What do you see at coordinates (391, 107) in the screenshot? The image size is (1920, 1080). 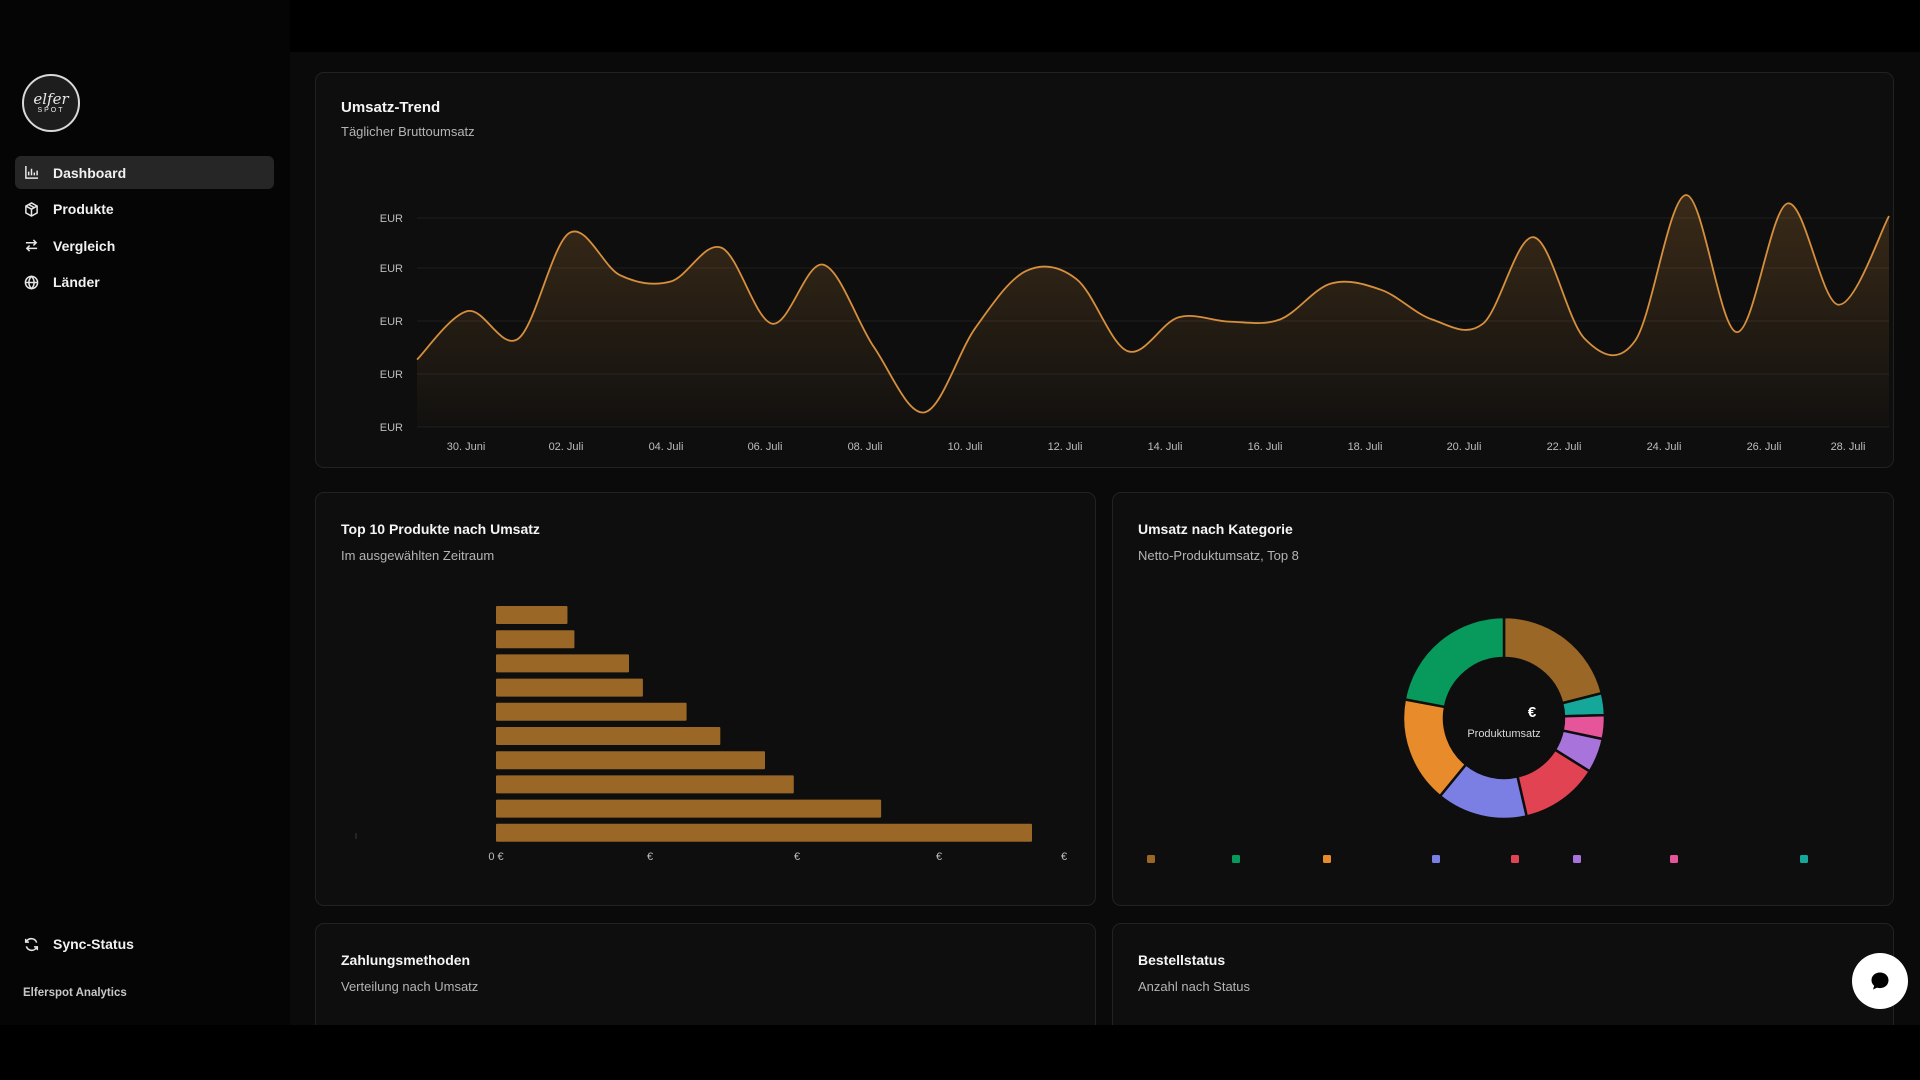 I see `card-title: Umsatz-Trend` at bounding box center [391, 107].